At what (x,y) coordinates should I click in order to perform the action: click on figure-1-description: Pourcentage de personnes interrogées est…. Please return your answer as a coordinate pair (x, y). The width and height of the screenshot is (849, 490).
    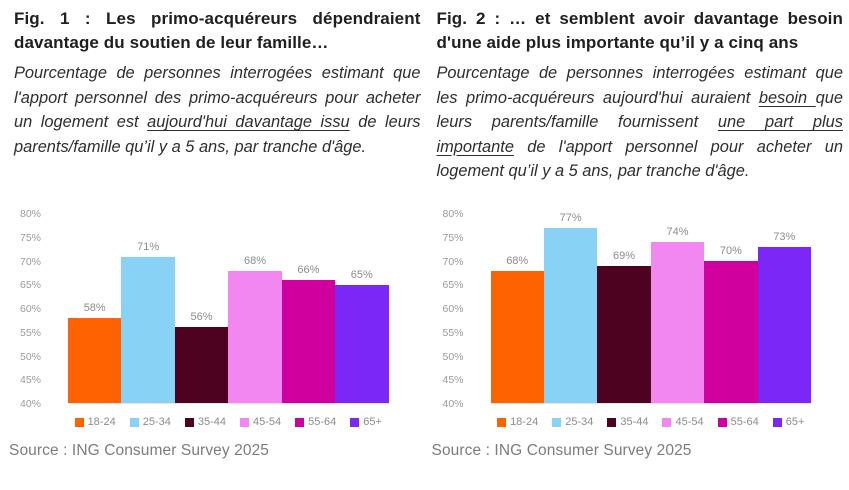
    Looking at the image, I should click on (217, 136).